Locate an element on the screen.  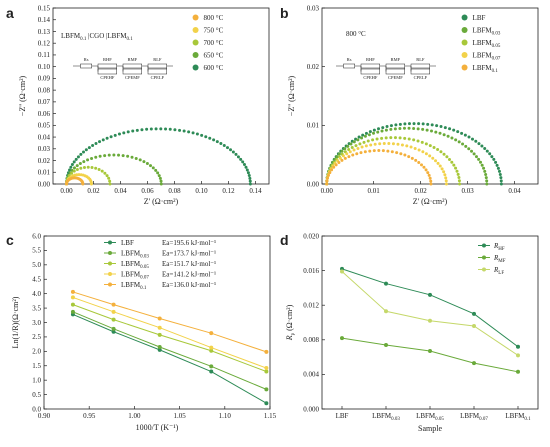
panel-b-circuit-cpe is located at coordinates (395, 71).